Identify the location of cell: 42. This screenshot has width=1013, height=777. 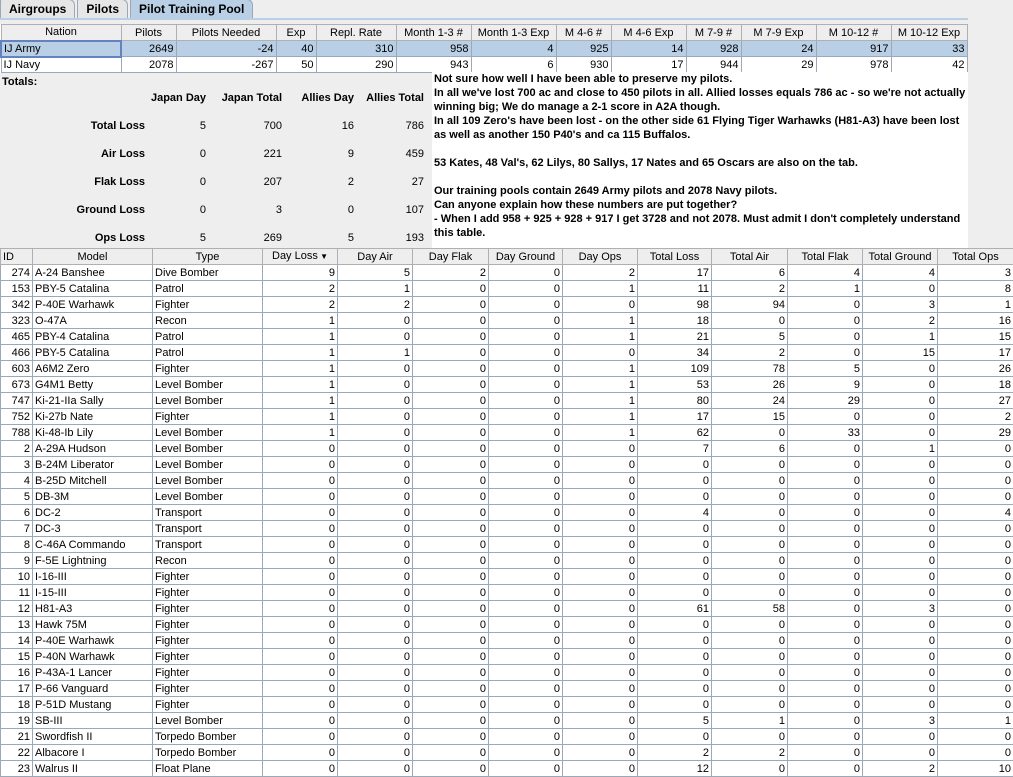
(929, 65).